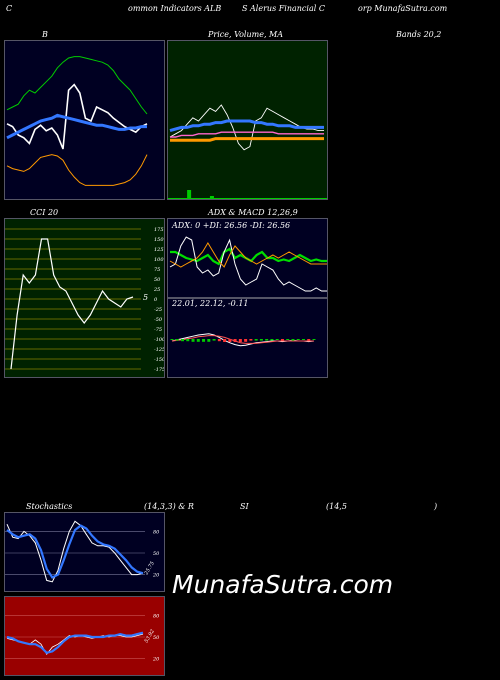 Image resolution: width=500 pixels, height=680 pixels. Describe the element at coordinates (157, 270) in the screenshot. I see `cci-tick-4: 75` at that location.